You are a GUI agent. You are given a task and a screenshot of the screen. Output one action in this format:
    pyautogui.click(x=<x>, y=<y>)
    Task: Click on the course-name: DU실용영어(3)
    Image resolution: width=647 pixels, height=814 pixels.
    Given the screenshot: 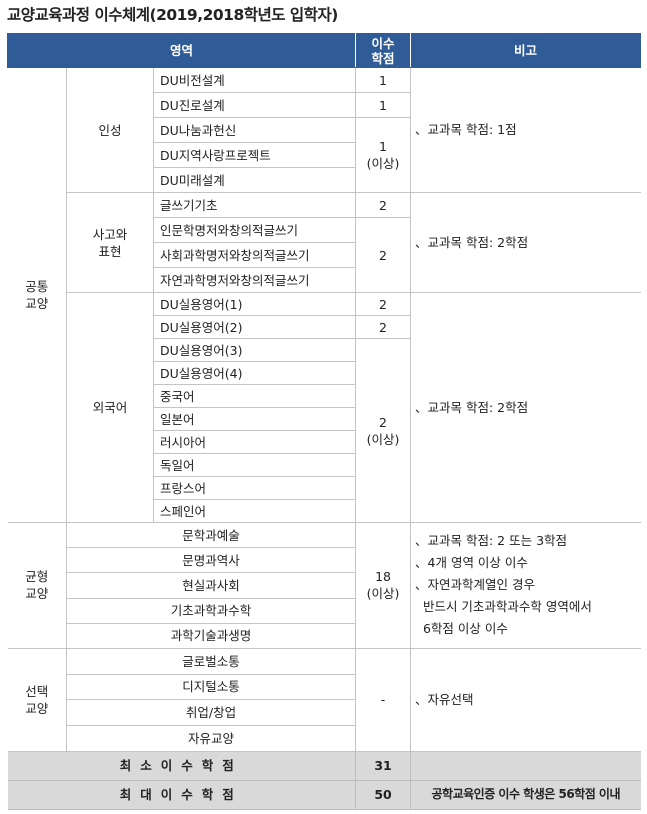 What is the action you would take?
    pyautogui.click(x=254, y=350)
    